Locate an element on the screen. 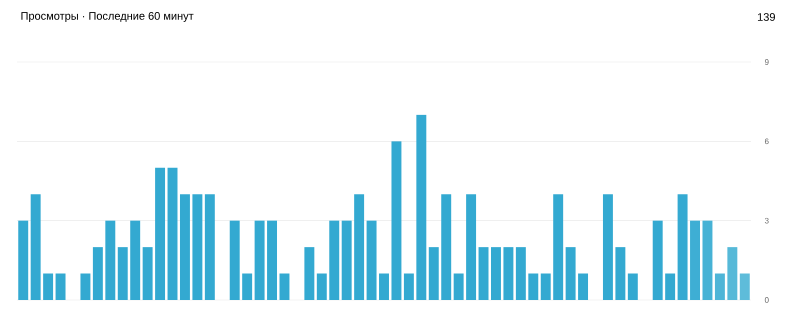 Image resolution: width=795 pixels, height=314 pixels. y-tick-label: 3 is located at coordinates (766, 221).